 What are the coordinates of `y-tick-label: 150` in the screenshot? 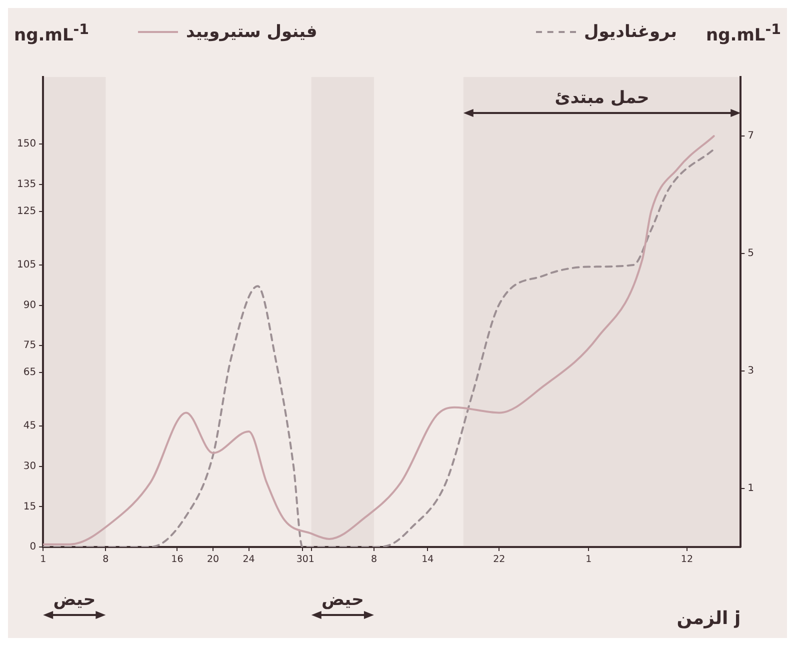 It's located at (26, 144).